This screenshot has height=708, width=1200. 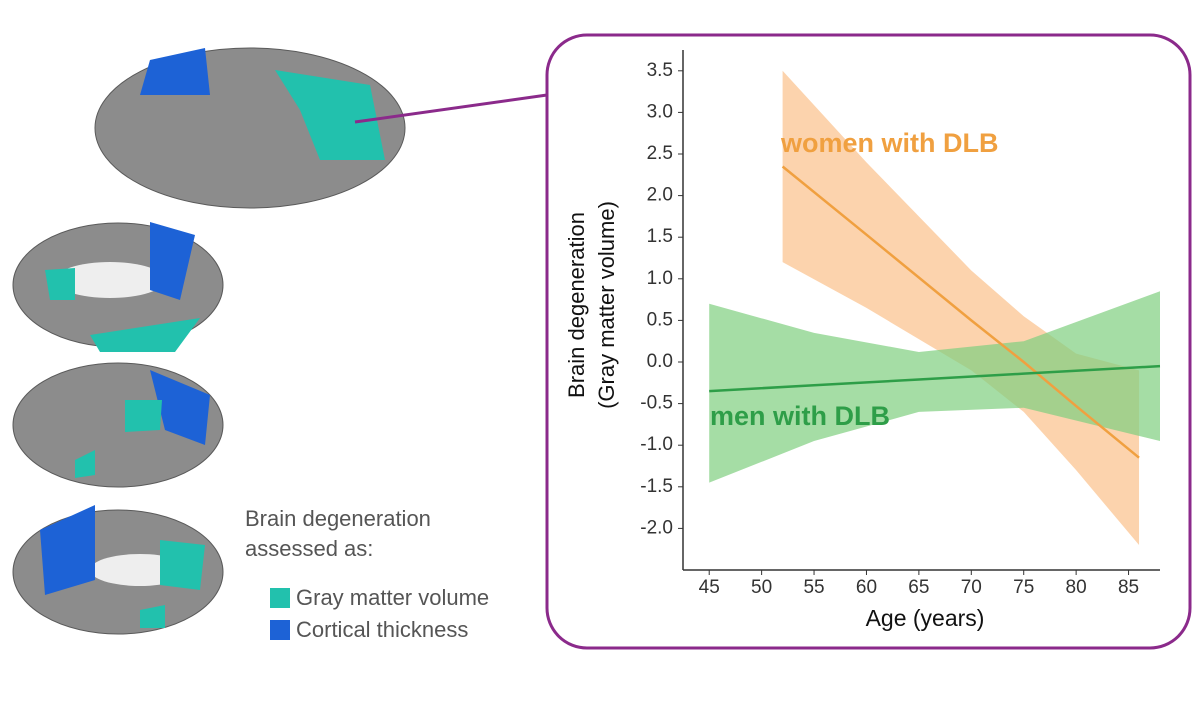 I want to click on y-tick-label: 3.0, so click(x=660, y=111).